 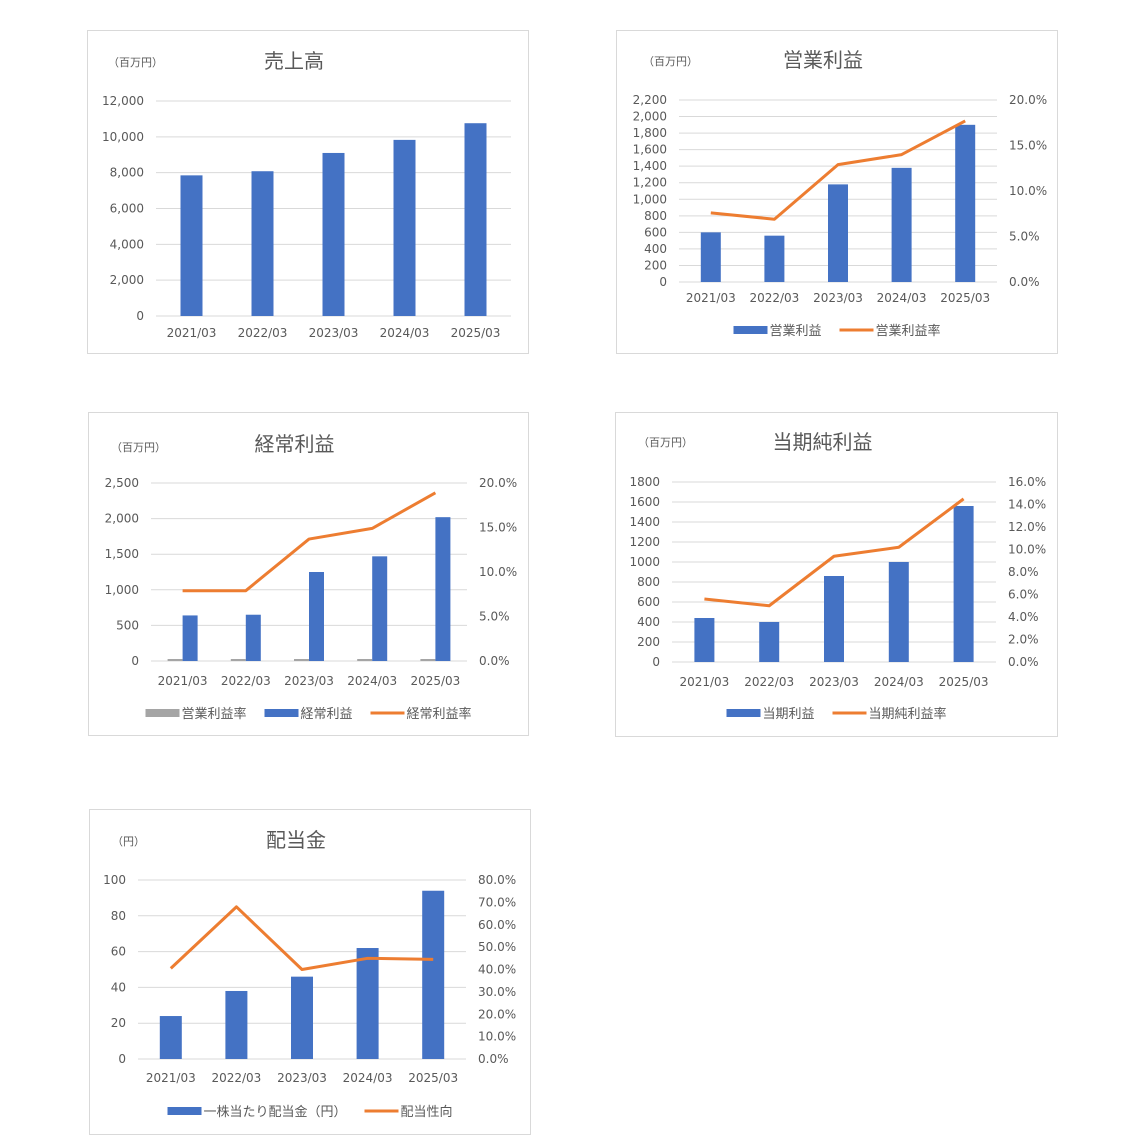 I want to click on y-tick-label: 60, so click(x=118, y=952).